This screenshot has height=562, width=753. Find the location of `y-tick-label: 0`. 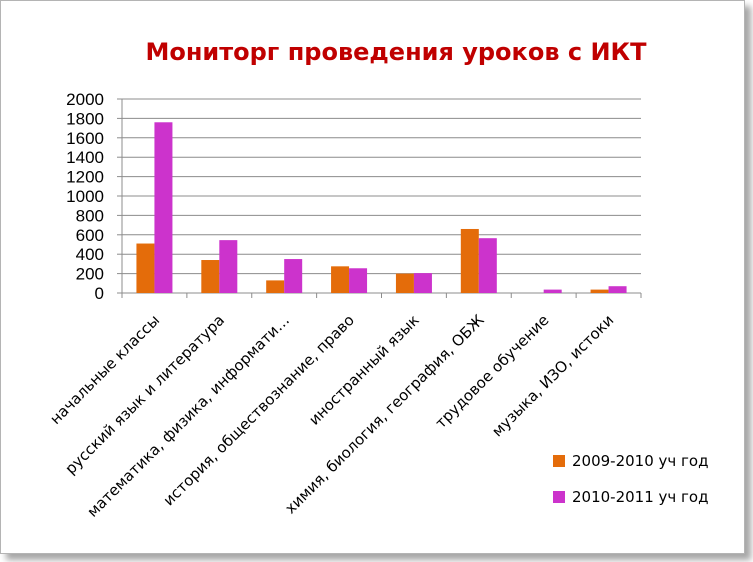

y-tick-label: 0 is located at coordinates (99, 293).